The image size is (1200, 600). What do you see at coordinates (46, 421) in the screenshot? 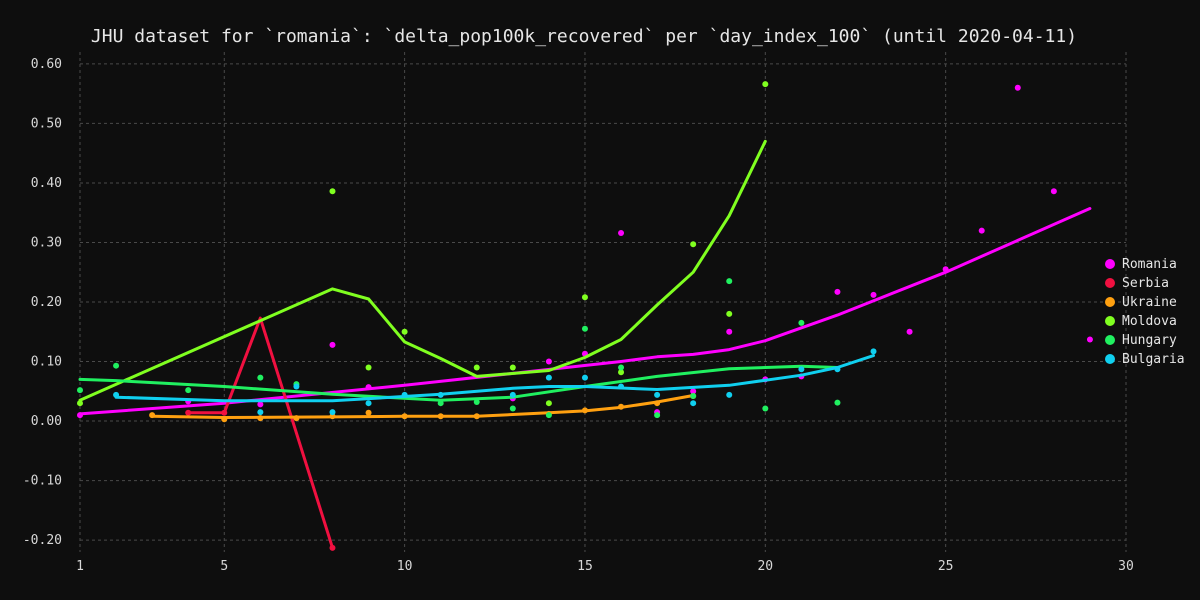
I see `y-tick-label: 0.00` at bounding box center [46, 421].